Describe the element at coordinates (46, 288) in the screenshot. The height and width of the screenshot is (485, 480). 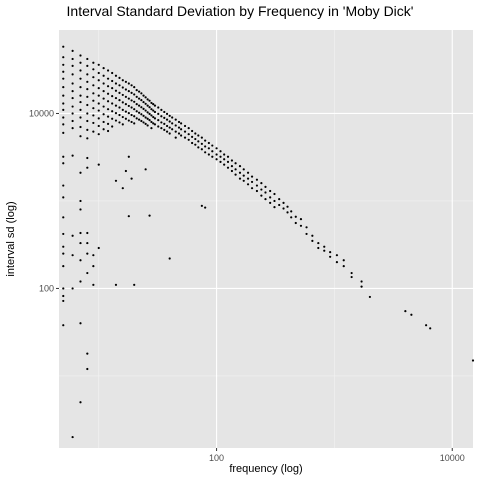
I see `y-tick-label: 100` at that location.